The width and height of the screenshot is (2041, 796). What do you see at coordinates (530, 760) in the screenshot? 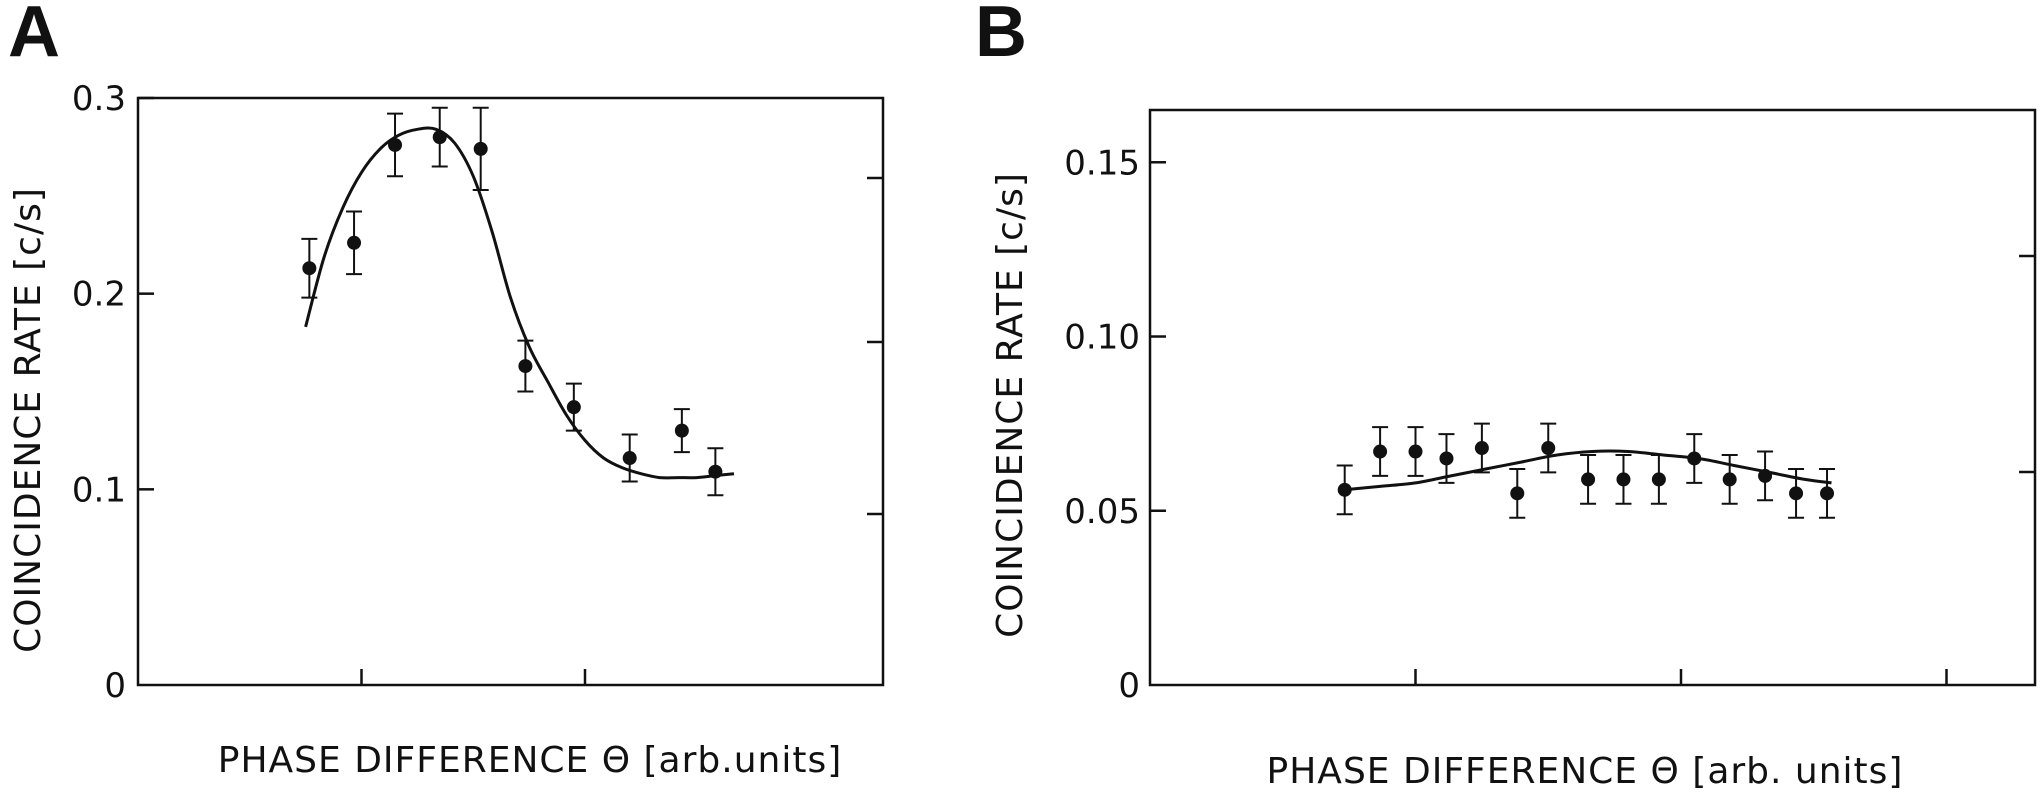
I see `panel-a-x-axis-label: PHASE DIFFERENCE Θ [arb.units]` at bounding box center [530, 760].